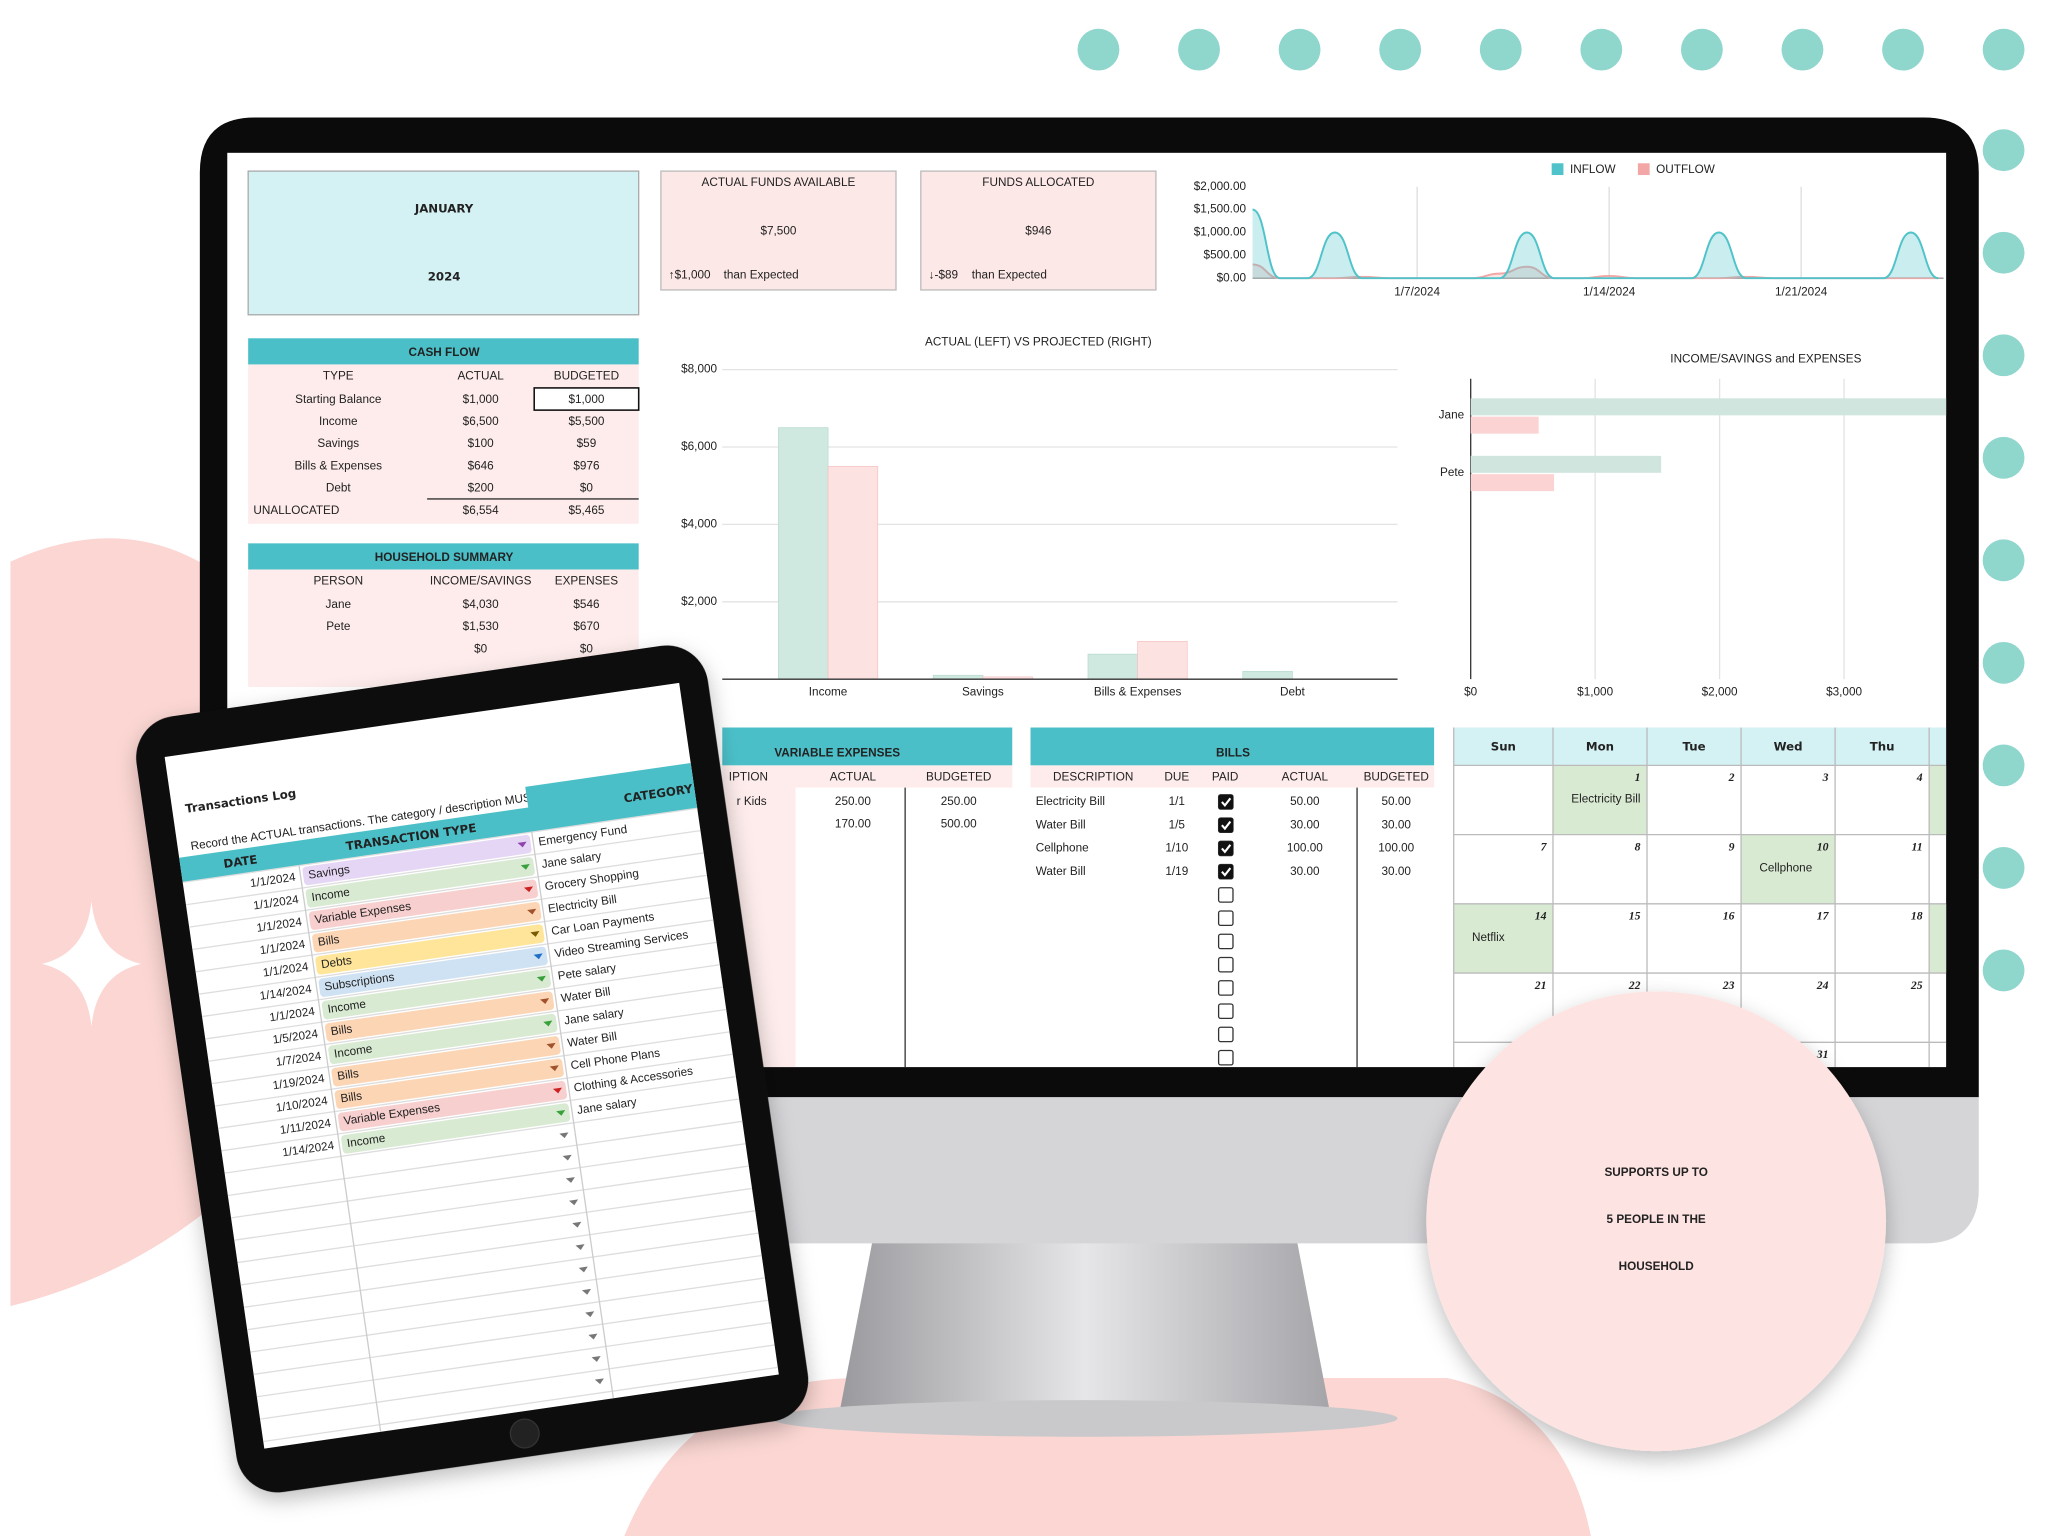  I want to click on cell: Jane, so click(339, 604).